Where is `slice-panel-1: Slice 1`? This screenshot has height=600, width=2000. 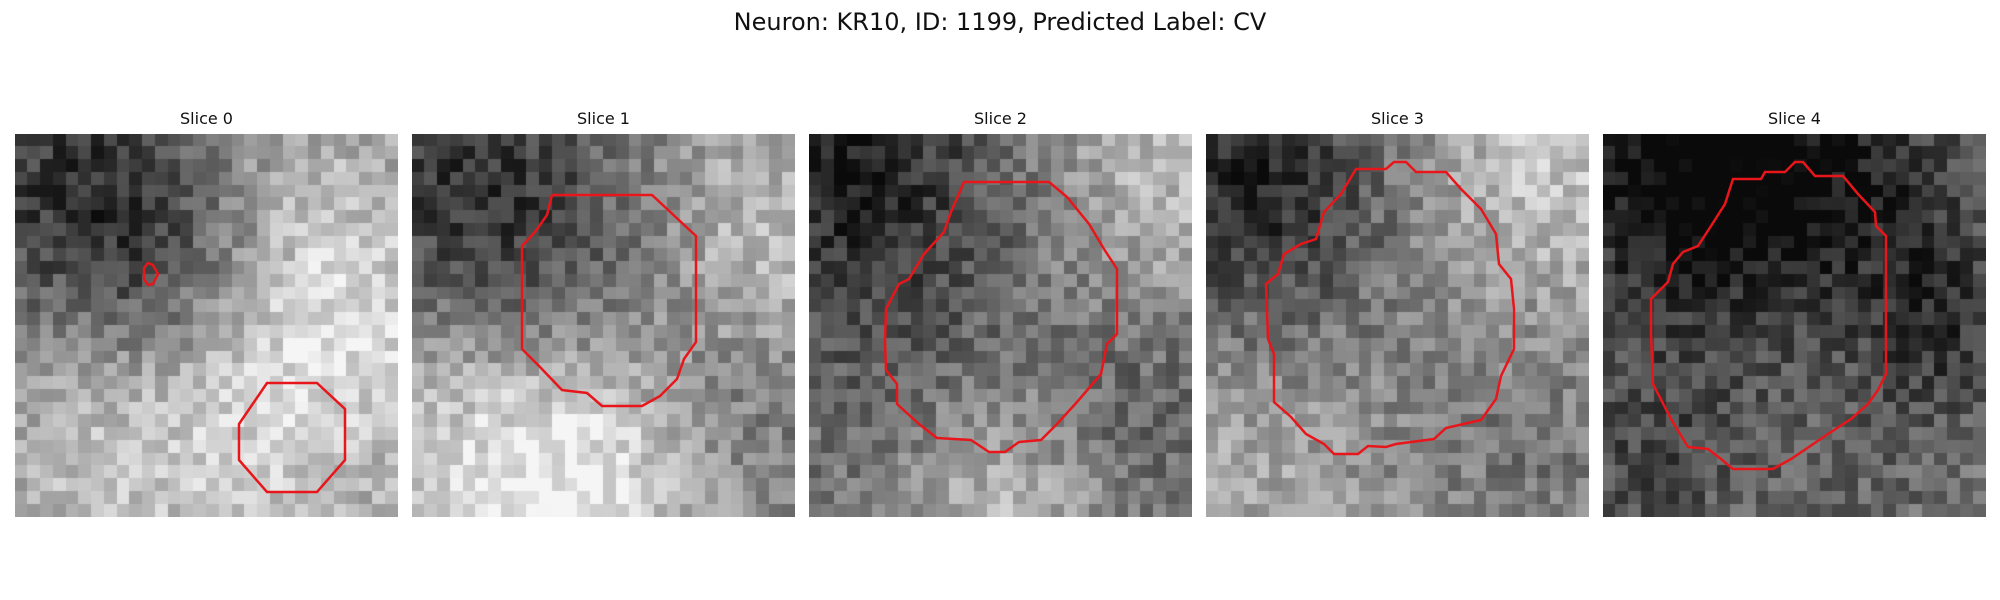 slice-panel-1: Slice 1 is located at coordinates (603, 312).